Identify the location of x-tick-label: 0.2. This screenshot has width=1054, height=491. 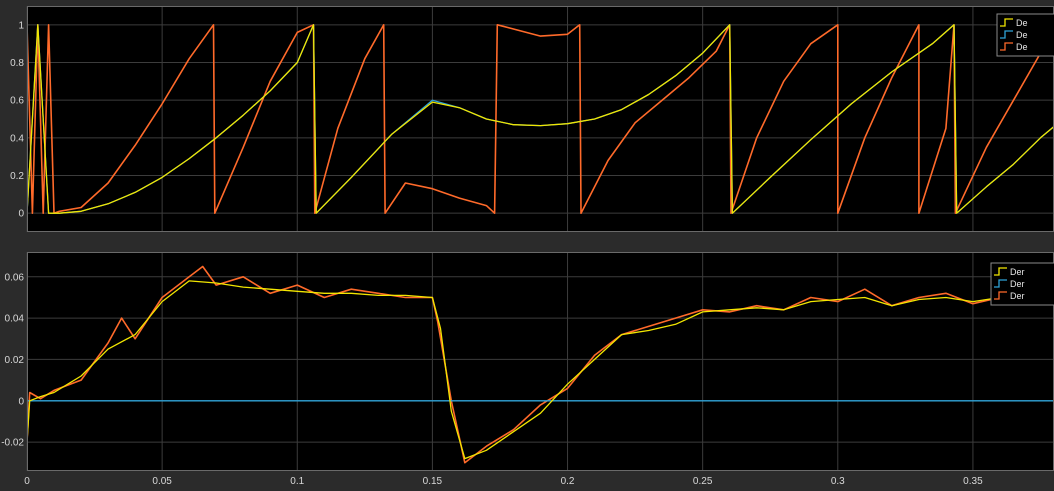
(568, 481).